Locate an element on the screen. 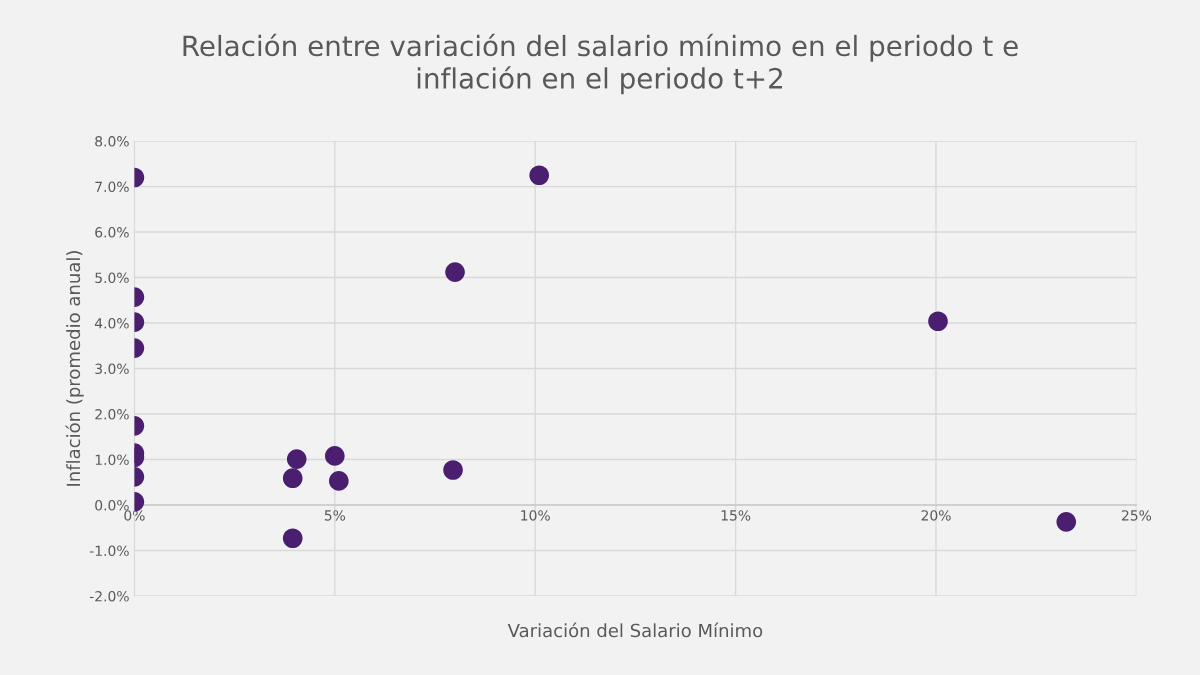 The image size is (1200, 675). y-tick-label: 2.0% is located at coordinates (112, 414).